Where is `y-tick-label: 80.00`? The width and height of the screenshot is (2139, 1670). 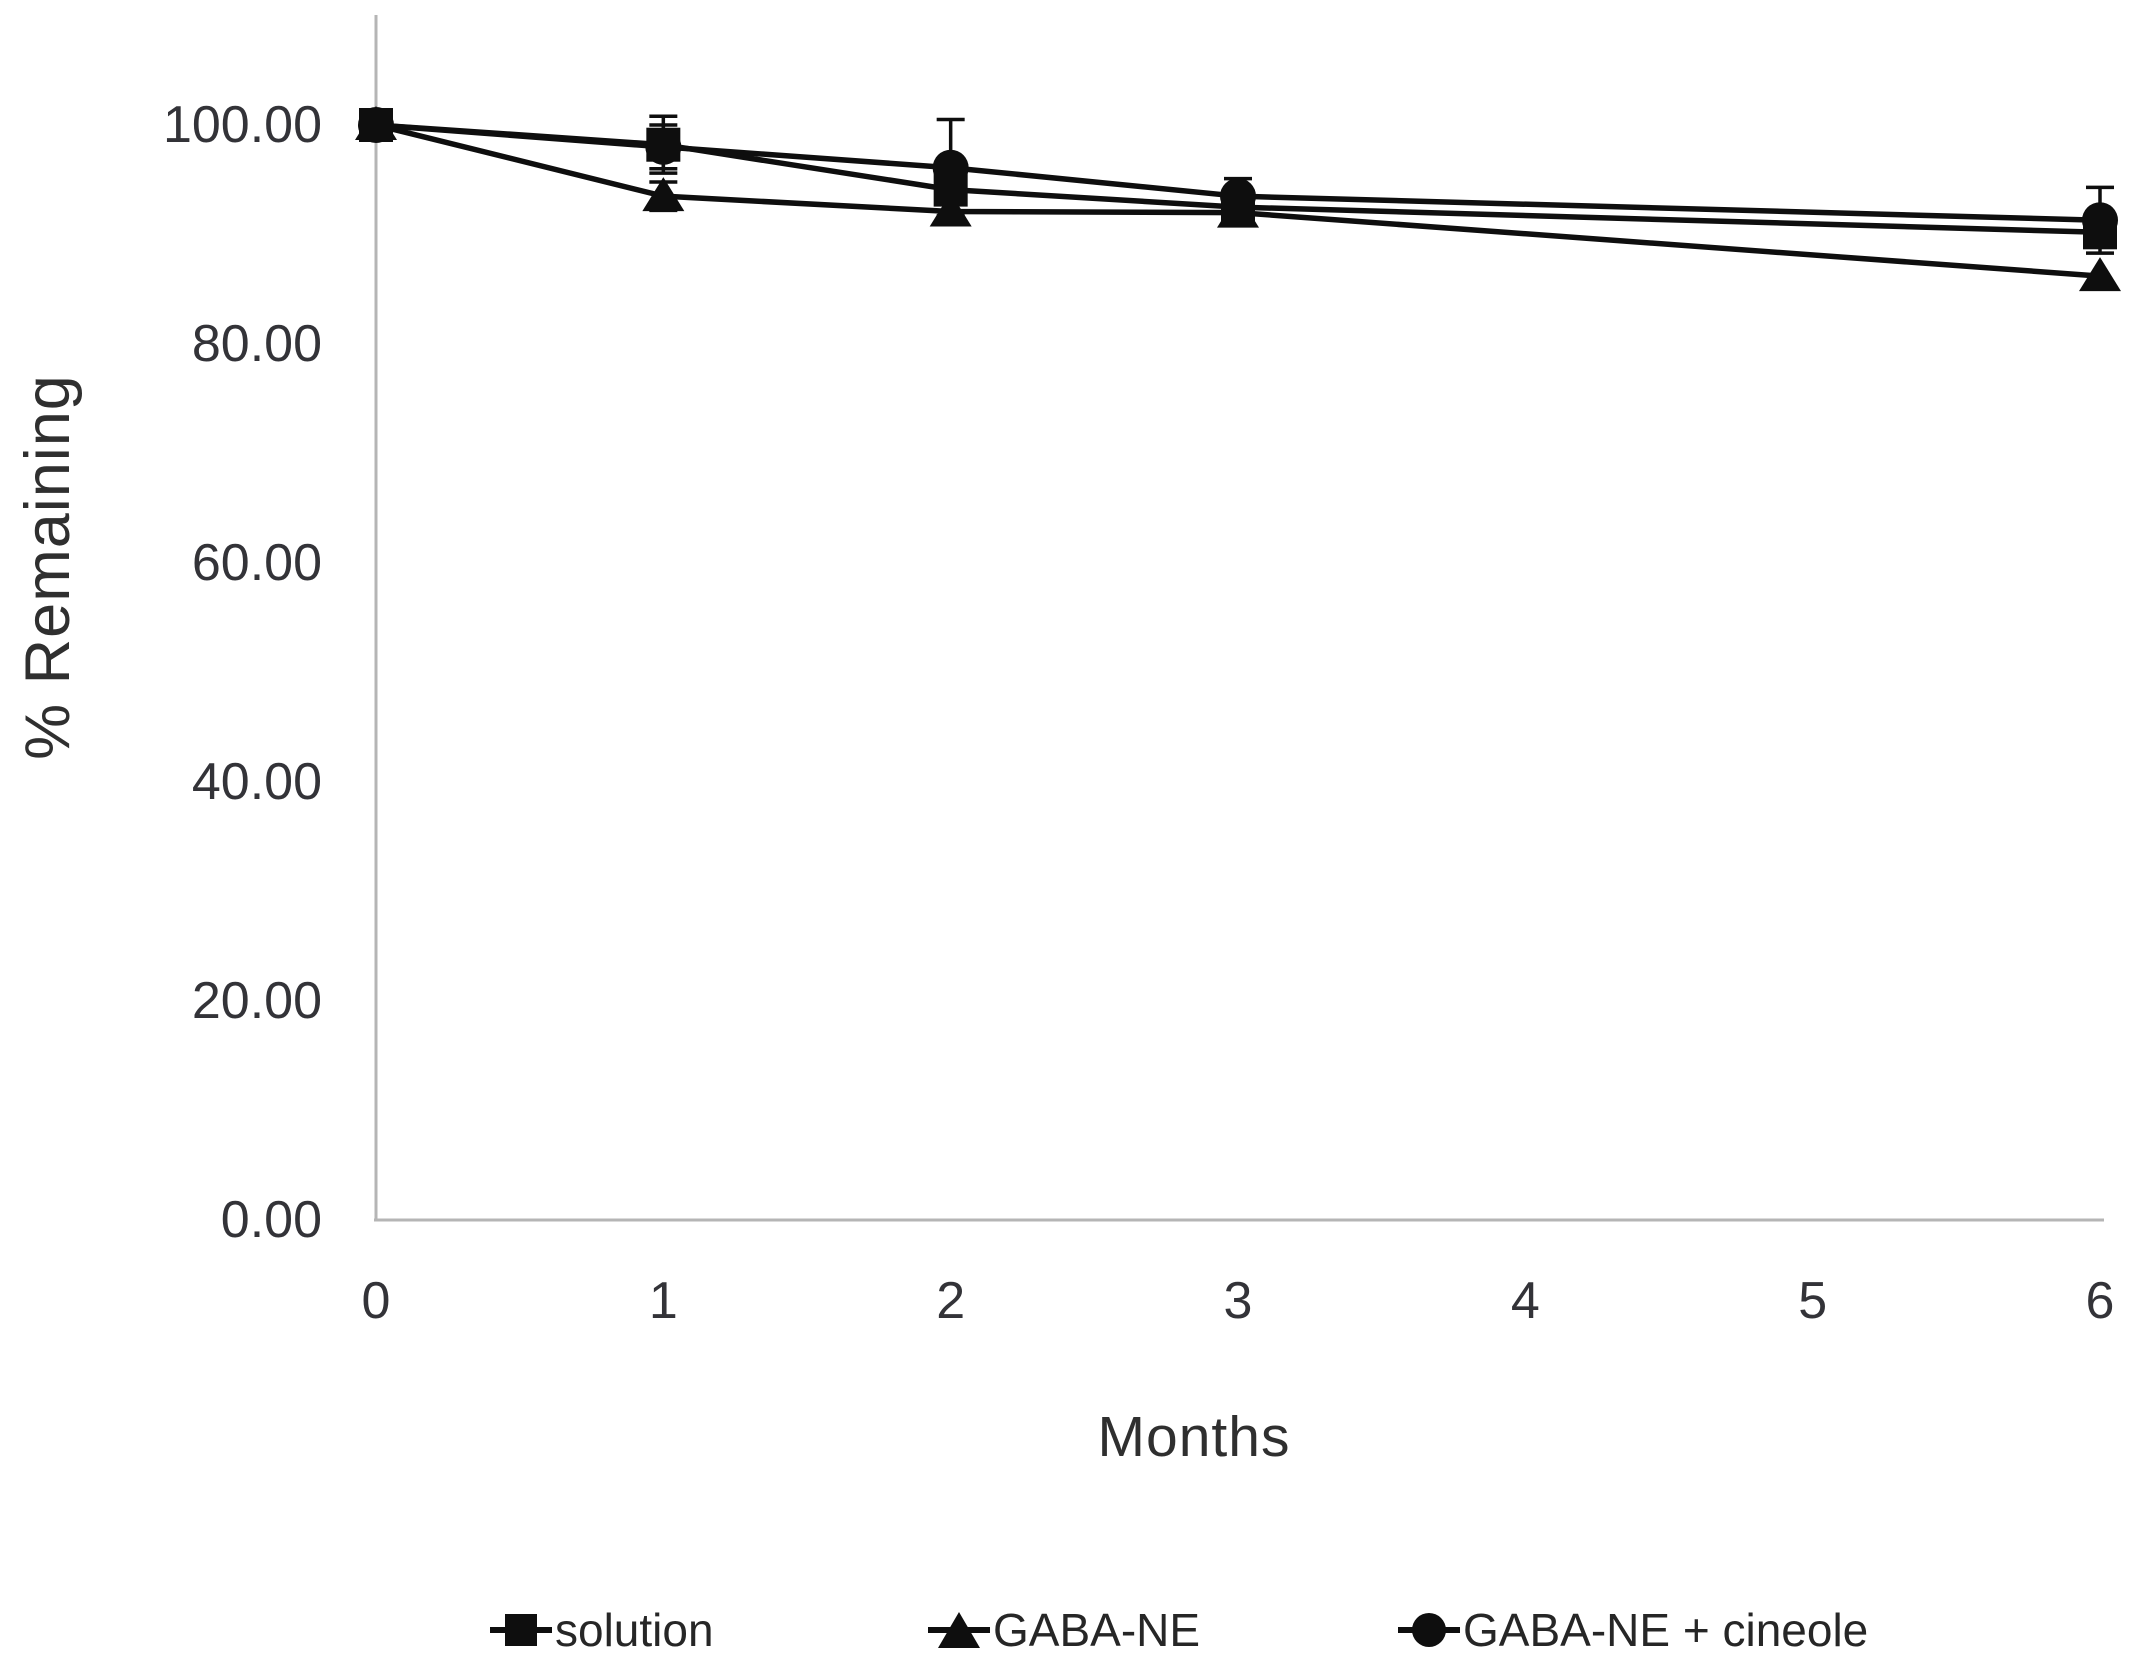 y-tick-label: 80.00 is located at coordinates (257, 344).